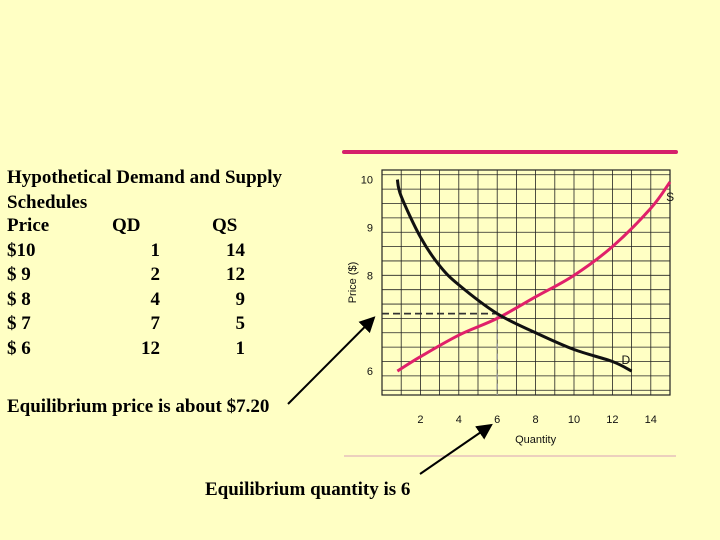 The image size is (720, 540). What do you see at coordinates (497, 420) in the screenshot?
I see `x-tick-label: 6` at bounding box center [497, 420].